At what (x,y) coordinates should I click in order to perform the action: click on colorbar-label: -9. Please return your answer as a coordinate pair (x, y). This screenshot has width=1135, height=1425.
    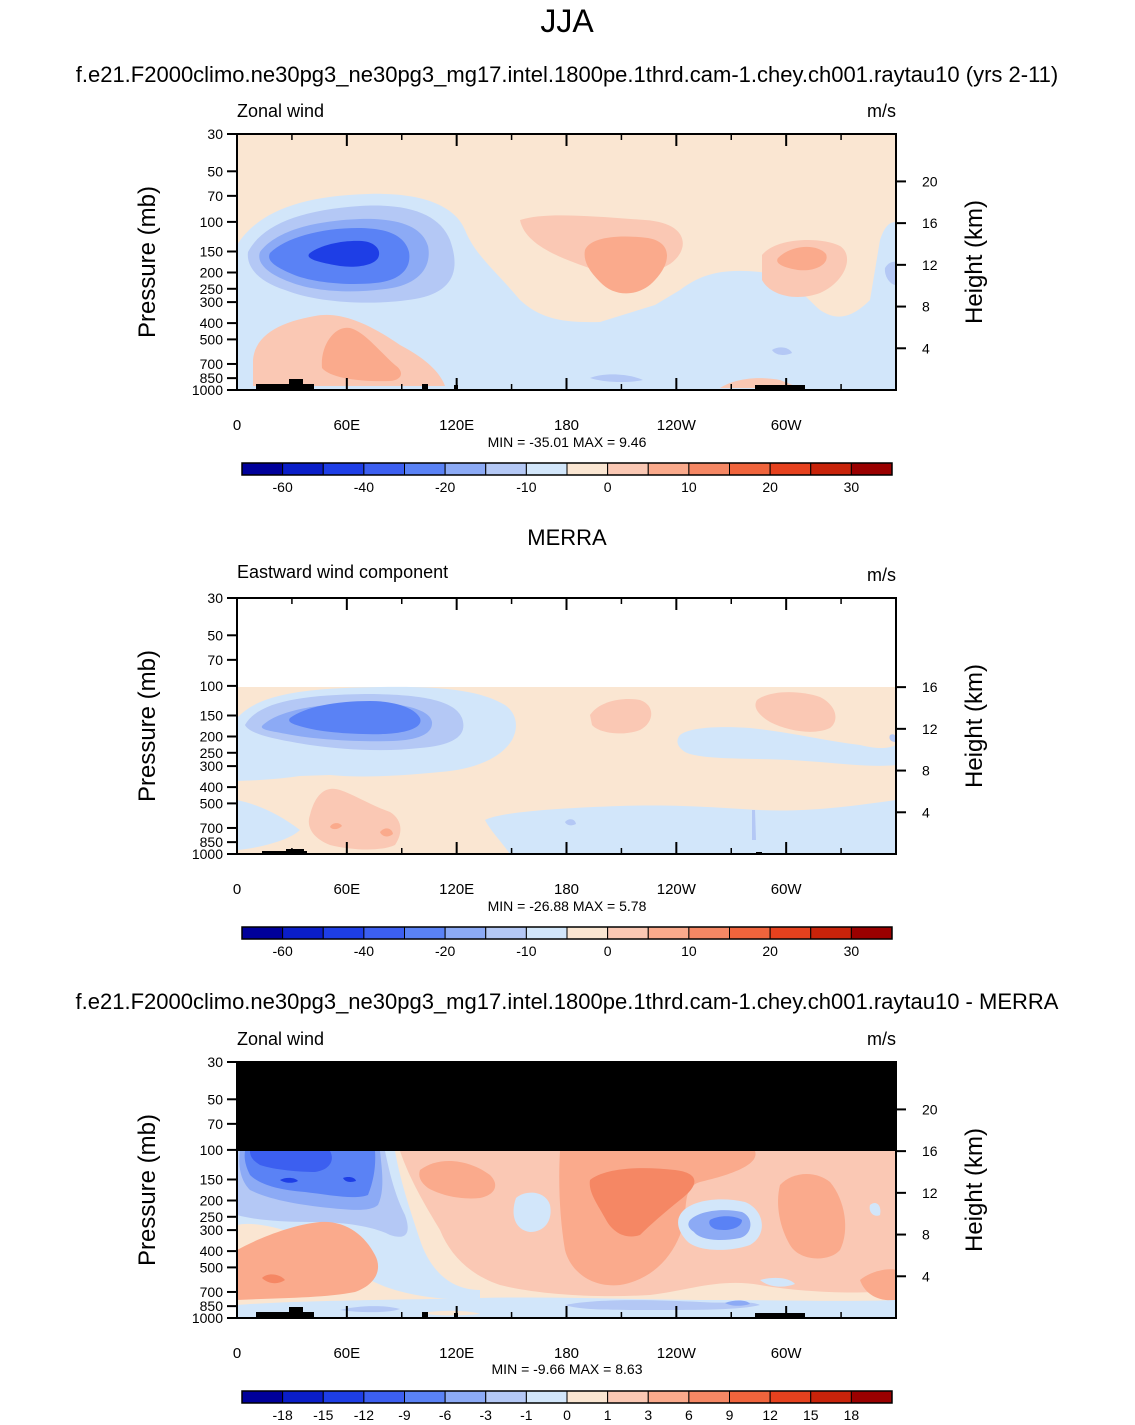
    Looking at the image, I should click on (404, 1415).